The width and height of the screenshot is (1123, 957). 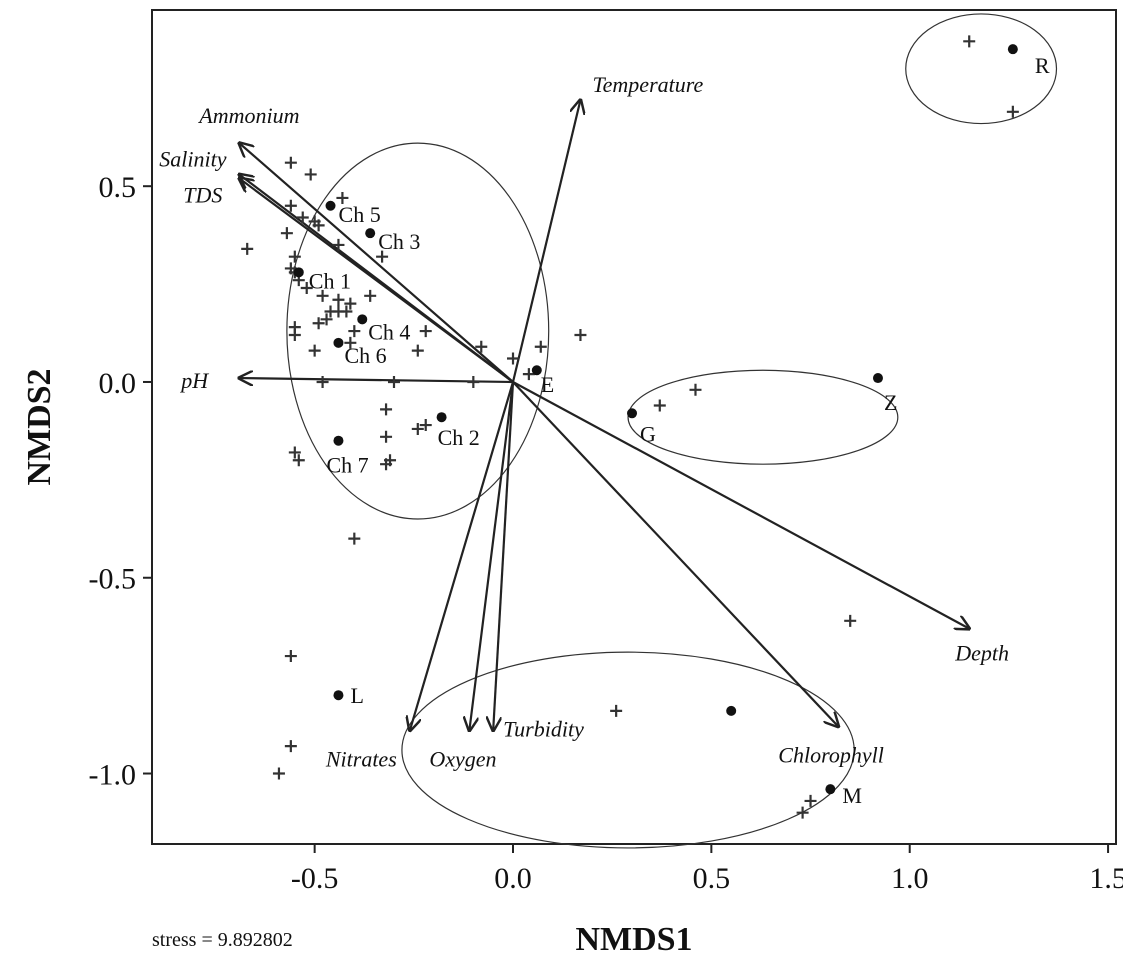 What do you see at coordinates (632, 413) in the screenshot?
I see `site-point-g` at bounding box center [632, 413].